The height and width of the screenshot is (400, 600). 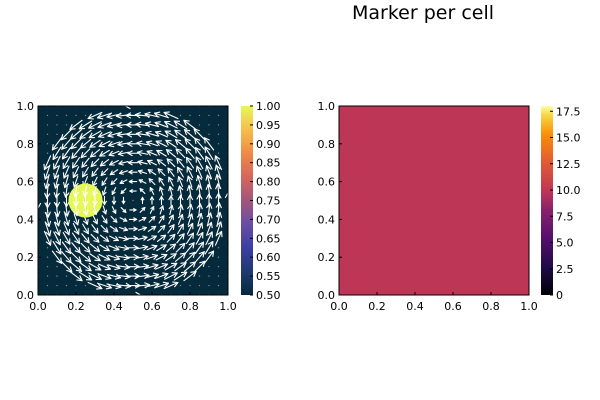 I want to click on right-x-axis: 0.0 0.2 0.4 0.6 0.8 1.0, so click(x=434, y=302).